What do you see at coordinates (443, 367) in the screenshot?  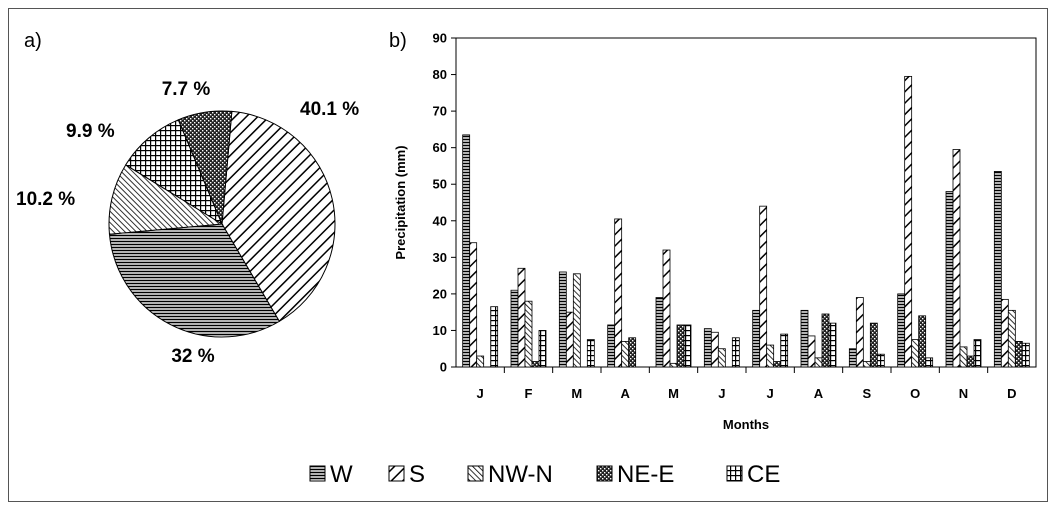 I see `y-tick-label: 0` at bounding box center [443, 367].